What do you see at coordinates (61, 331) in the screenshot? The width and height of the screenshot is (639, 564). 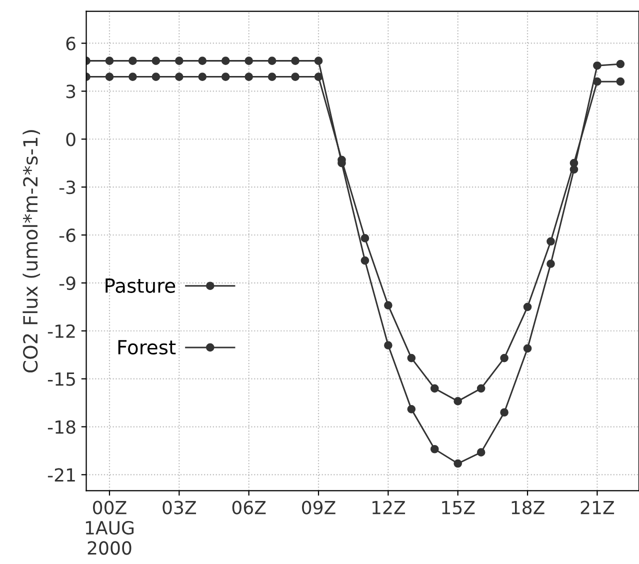 I see `y-tick-label: -12` at bounding box center [61, 331].